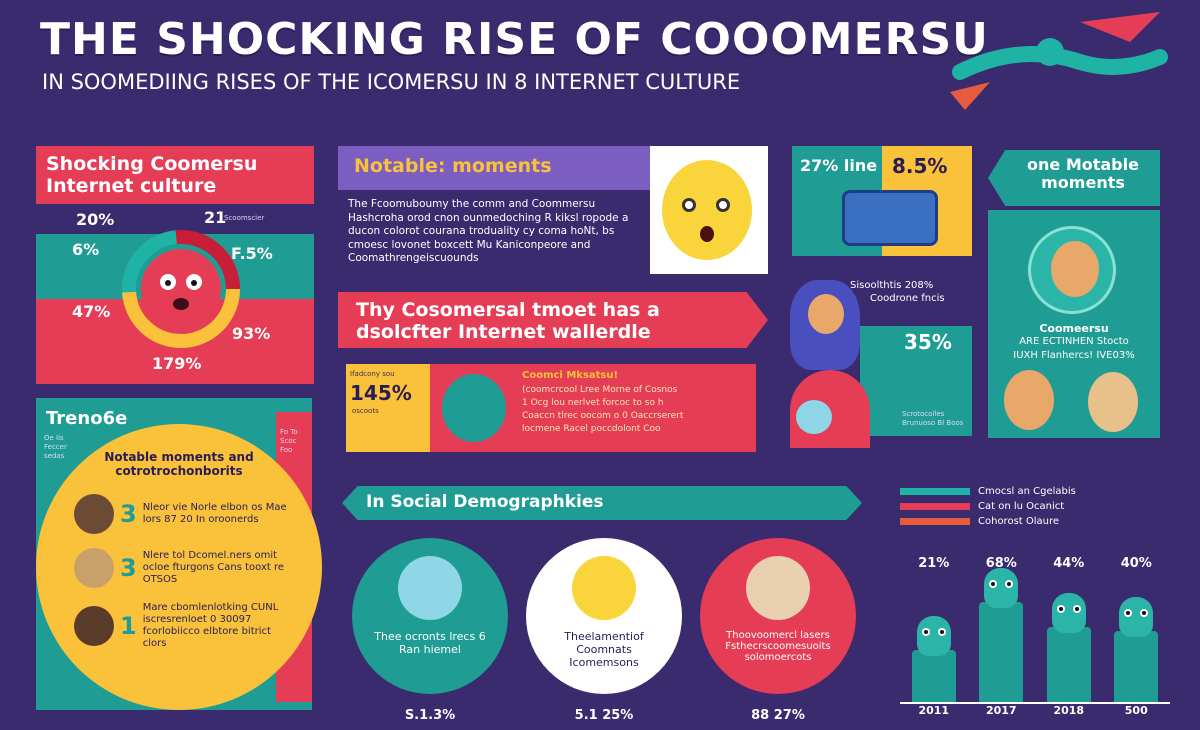  What do you see at coordinates (890, 218) in the screenshot?
I see `luggage-icon` at bounding box center [890, 218].